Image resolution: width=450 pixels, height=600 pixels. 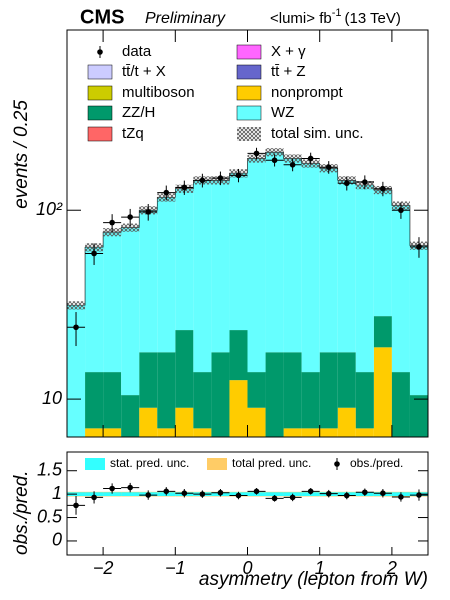 I want to click on ratio-y-tick-label: 0, so click(x=57, y=540).